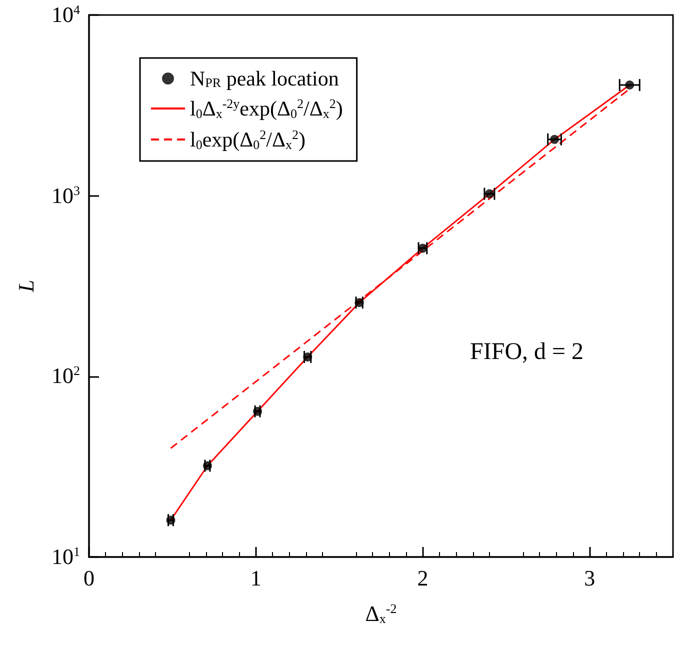 The height and width of the screenshot is (652, 689). What do you see at coordinates (89, 578) in the screenshot?
I see `x-tick-label: 0` at bounding box center [89, 578].